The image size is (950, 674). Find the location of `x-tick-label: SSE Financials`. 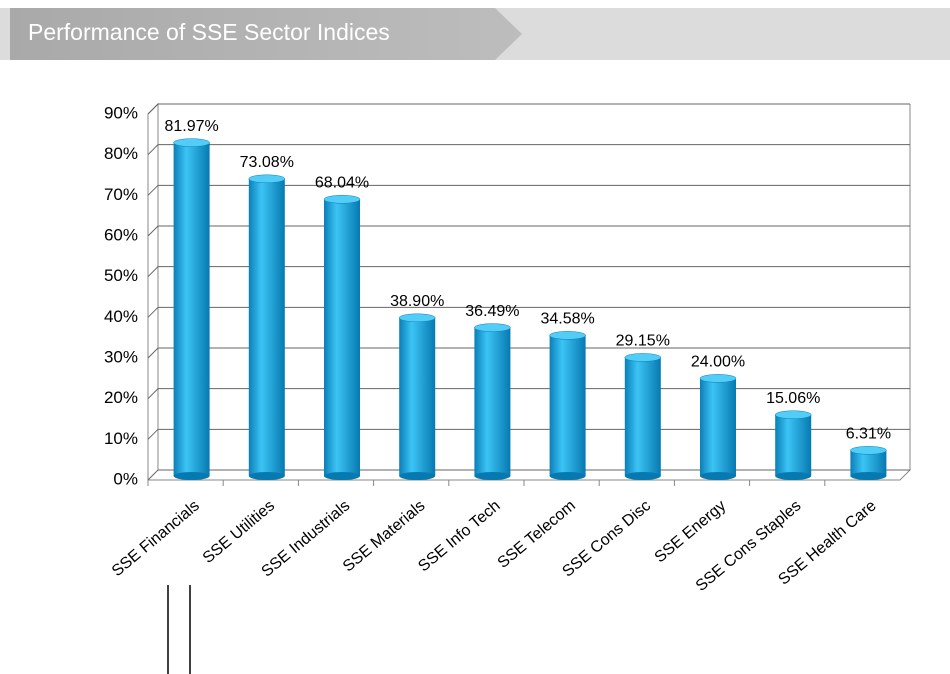

x-tick-label: SSE Financials is located at coordinates (156, 538).